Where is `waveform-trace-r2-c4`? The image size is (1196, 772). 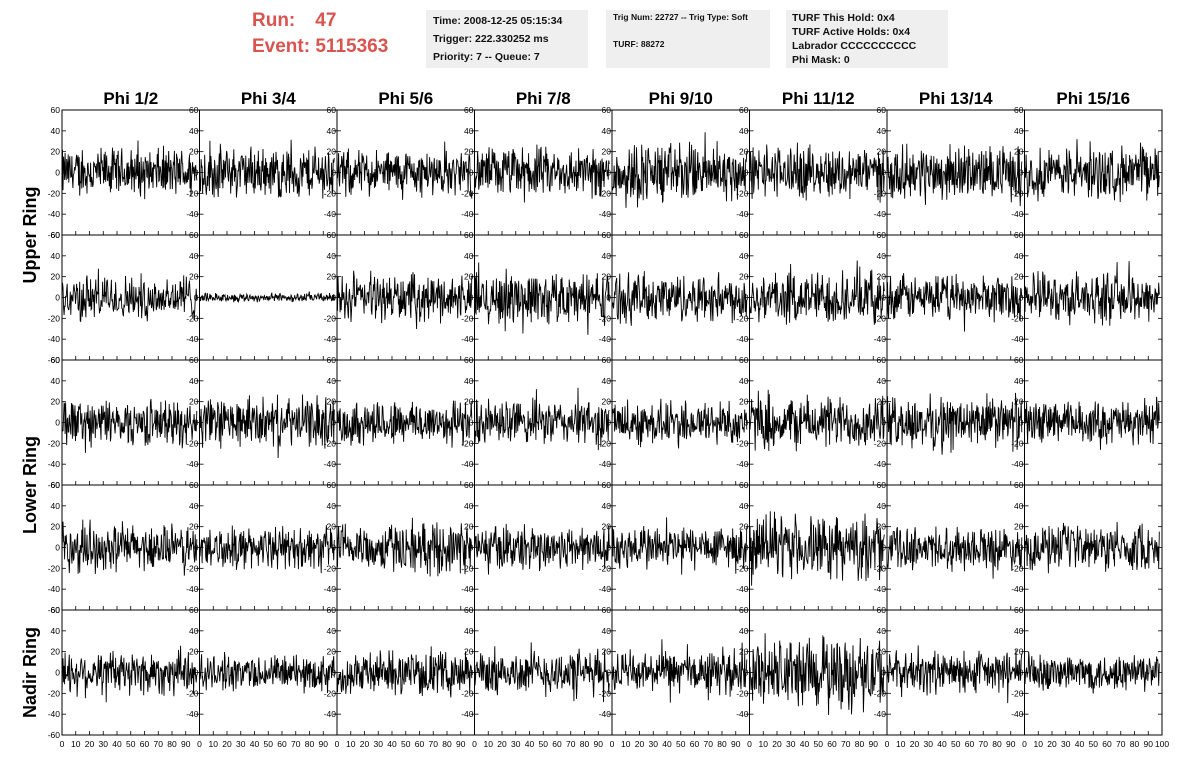 waveform-trace-r2-c4 is located at coordinates (542, 298).